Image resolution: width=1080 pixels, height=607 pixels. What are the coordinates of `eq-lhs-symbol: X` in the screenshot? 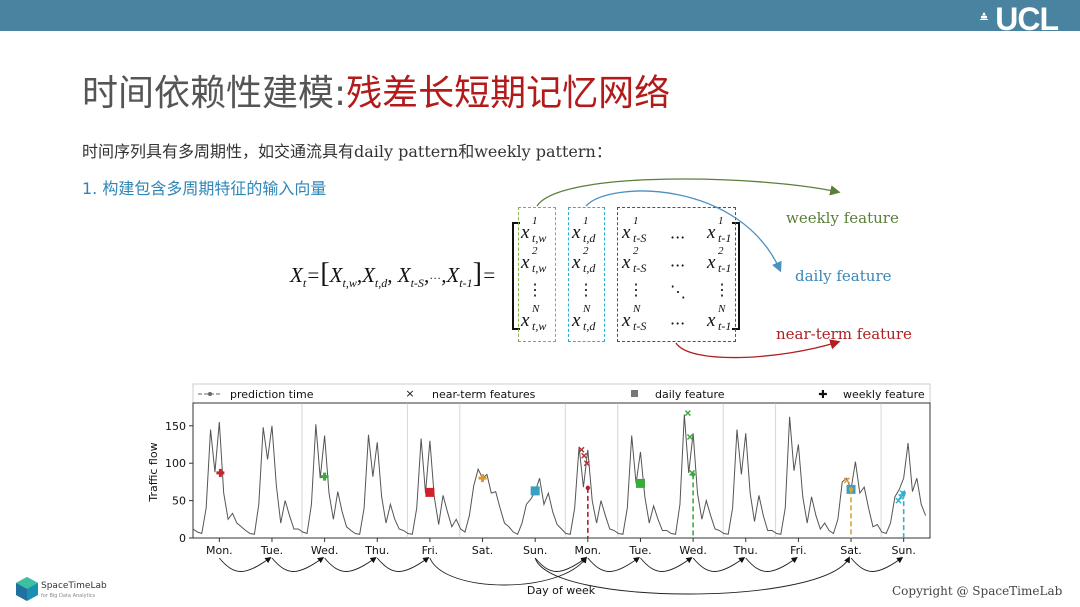 It's located at (296, 275).